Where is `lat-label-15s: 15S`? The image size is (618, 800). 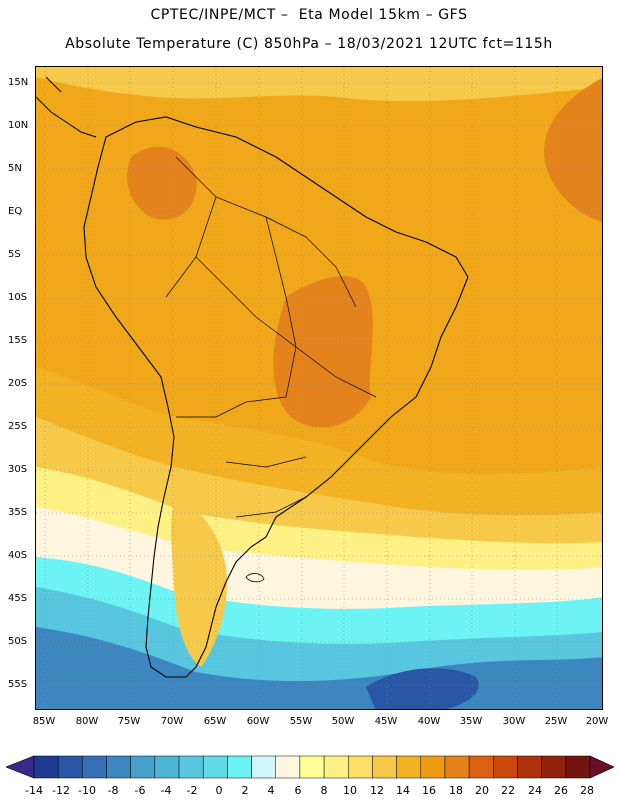 lat-label-15s: 15S is located at coordinates (18, 340).